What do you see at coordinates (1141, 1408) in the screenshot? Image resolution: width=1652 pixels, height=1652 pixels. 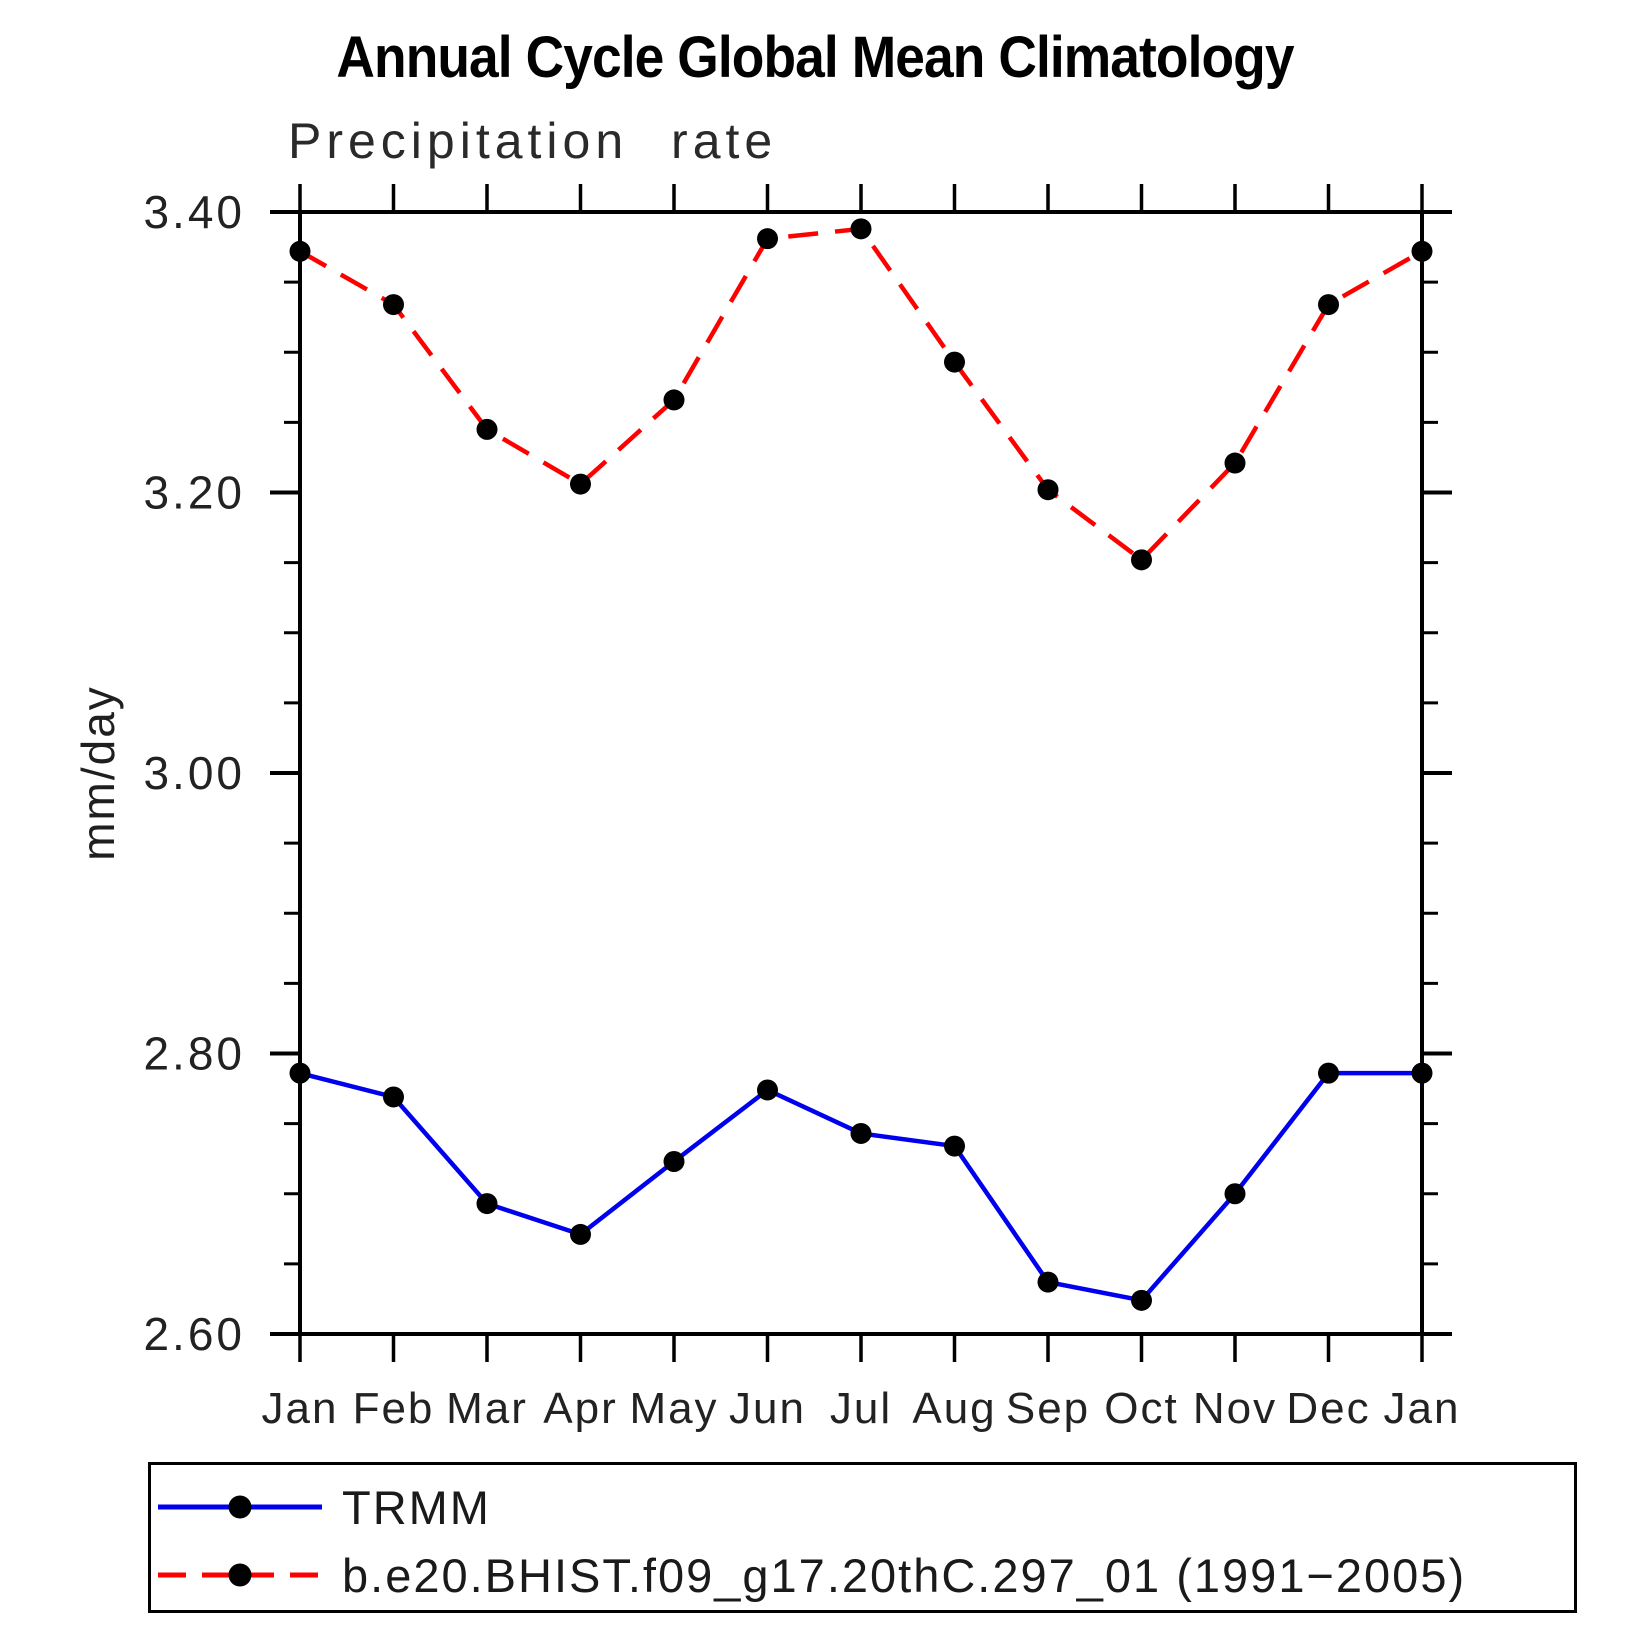 I see `x-tick-label: Oct` at bounding box center [1141, 1408].